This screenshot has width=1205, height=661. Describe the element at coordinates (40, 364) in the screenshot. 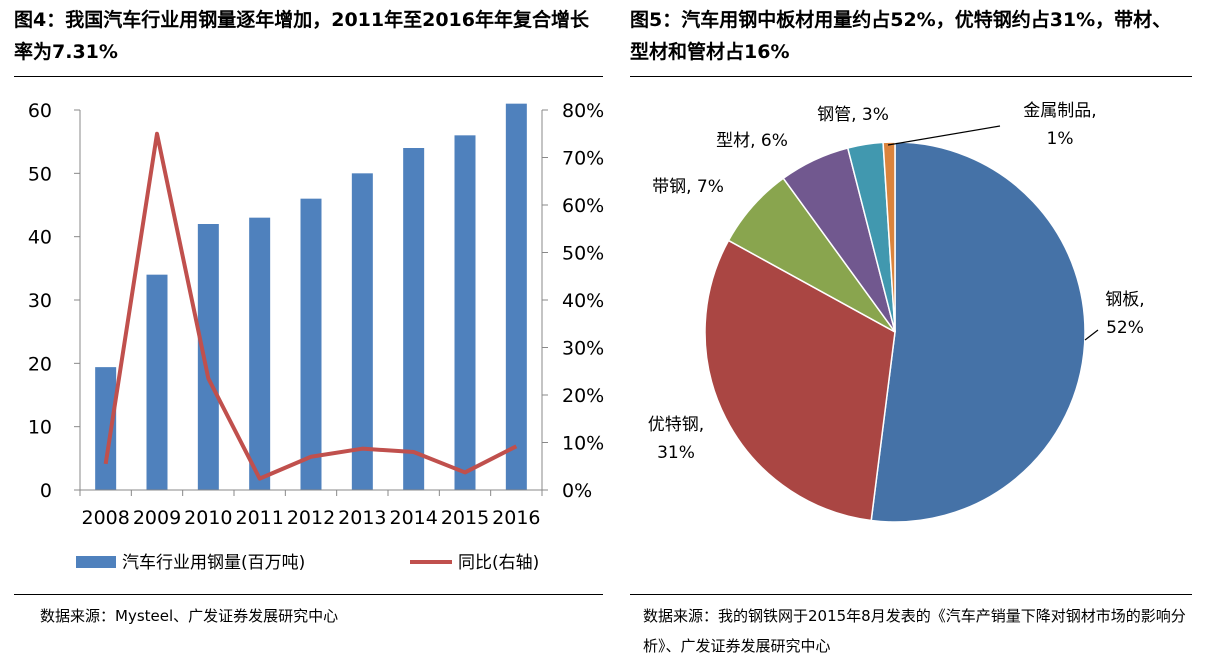

I see `left-tick-label: 20` at that location.